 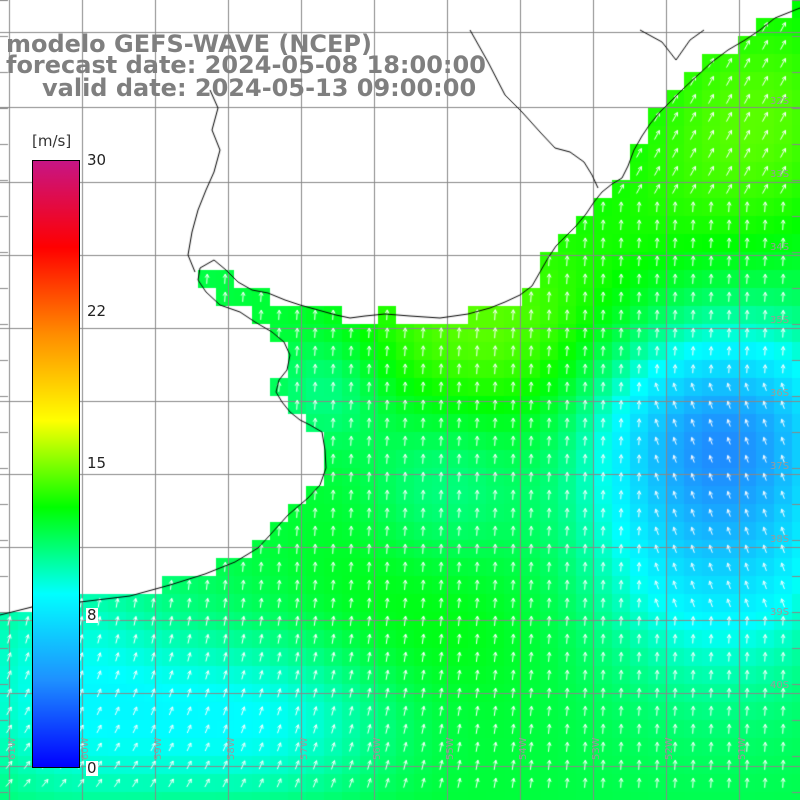 What do you see at coordinates (92, 615) in the screenshot?
I see `colorbar-tick-label: 8` at bounding box center [92, 615].